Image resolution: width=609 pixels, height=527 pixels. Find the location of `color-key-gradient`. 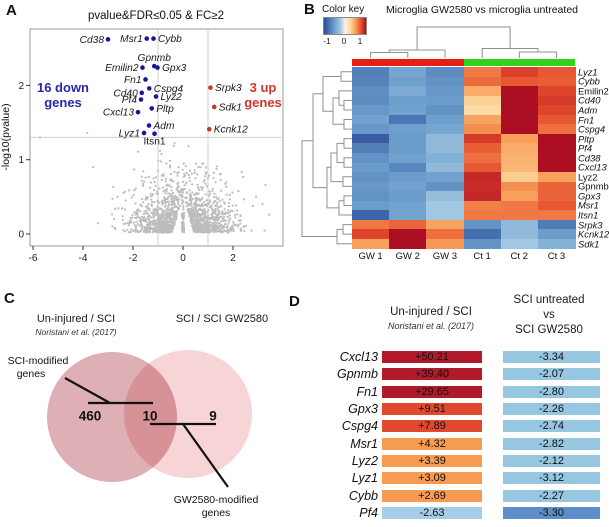

color-key-gradient is located at coordinates (345, 26).